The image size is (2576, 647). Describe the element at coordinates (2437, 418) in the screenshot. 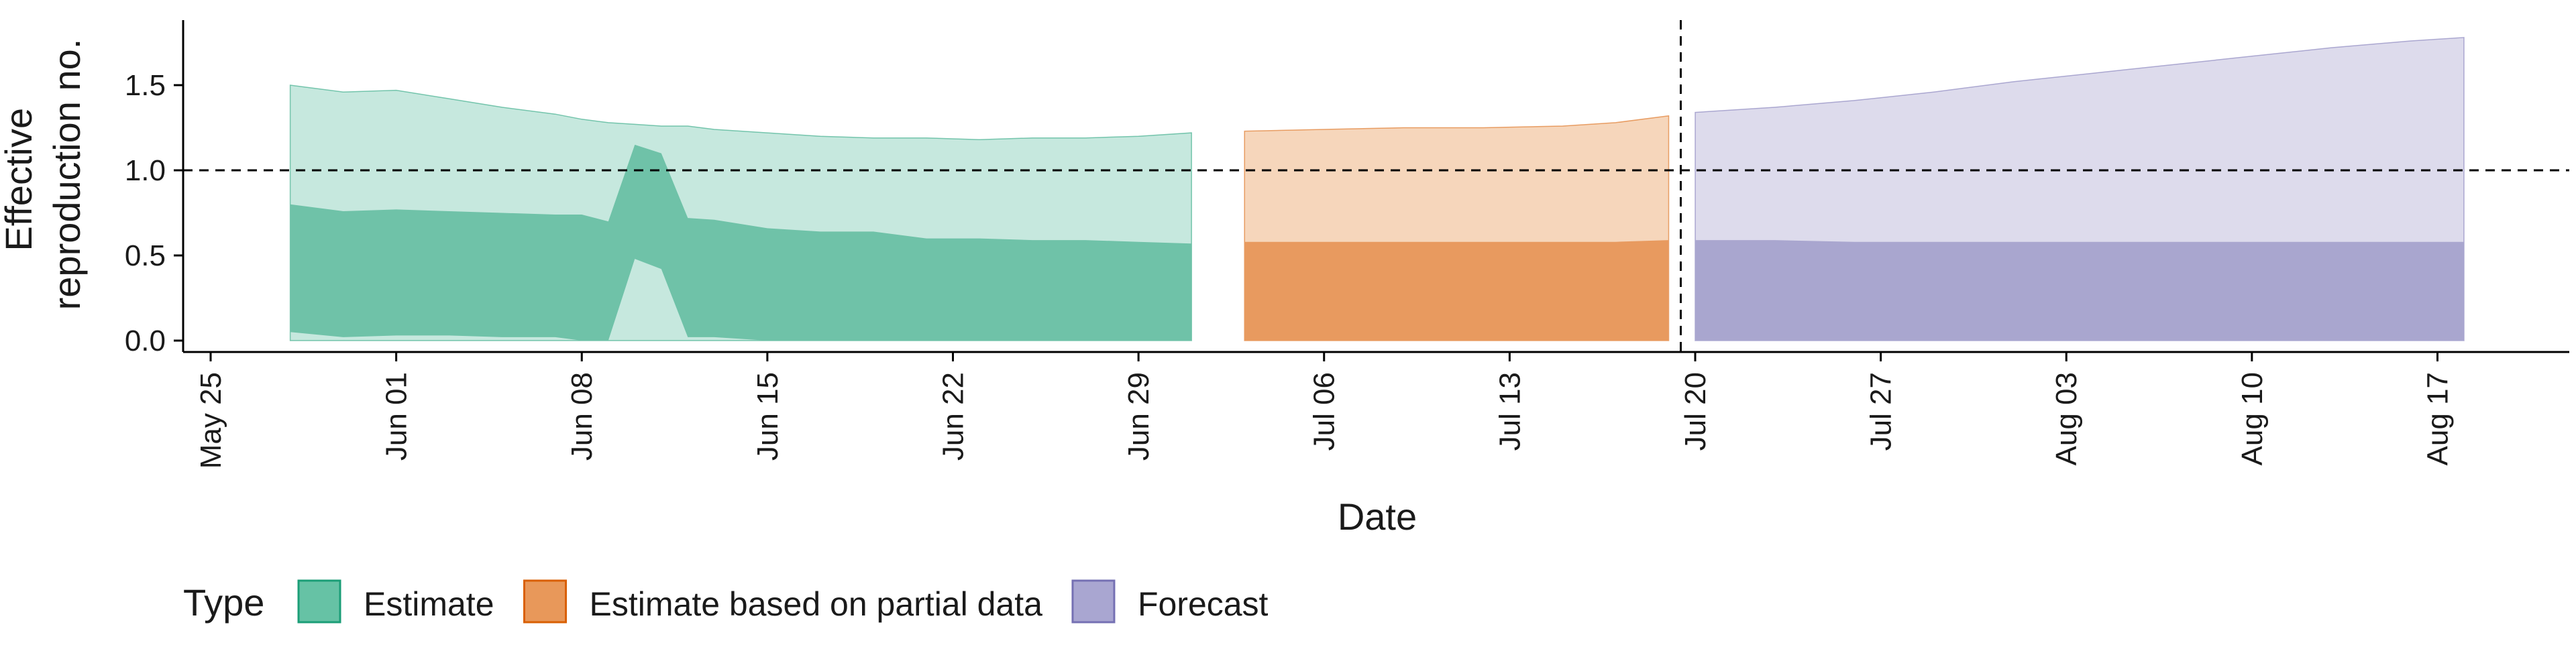

I see `x-tick-label: Aug 17` at that location.